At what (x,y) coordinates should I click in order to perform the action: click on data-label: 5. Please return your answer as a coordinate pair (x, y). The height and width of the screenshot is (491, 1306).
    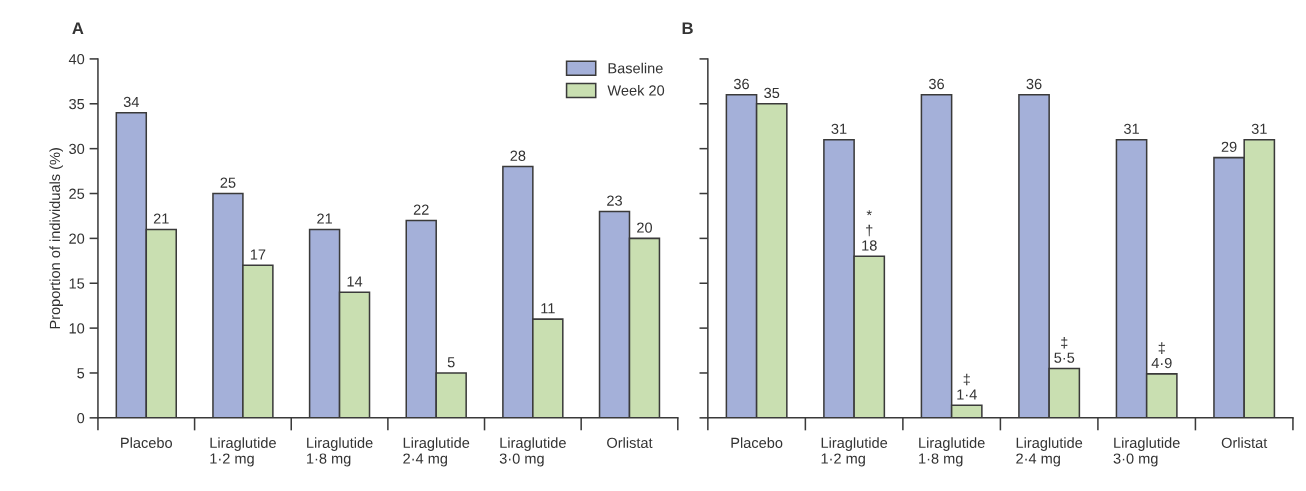
    Looking at the image, I should click on (451, 362).